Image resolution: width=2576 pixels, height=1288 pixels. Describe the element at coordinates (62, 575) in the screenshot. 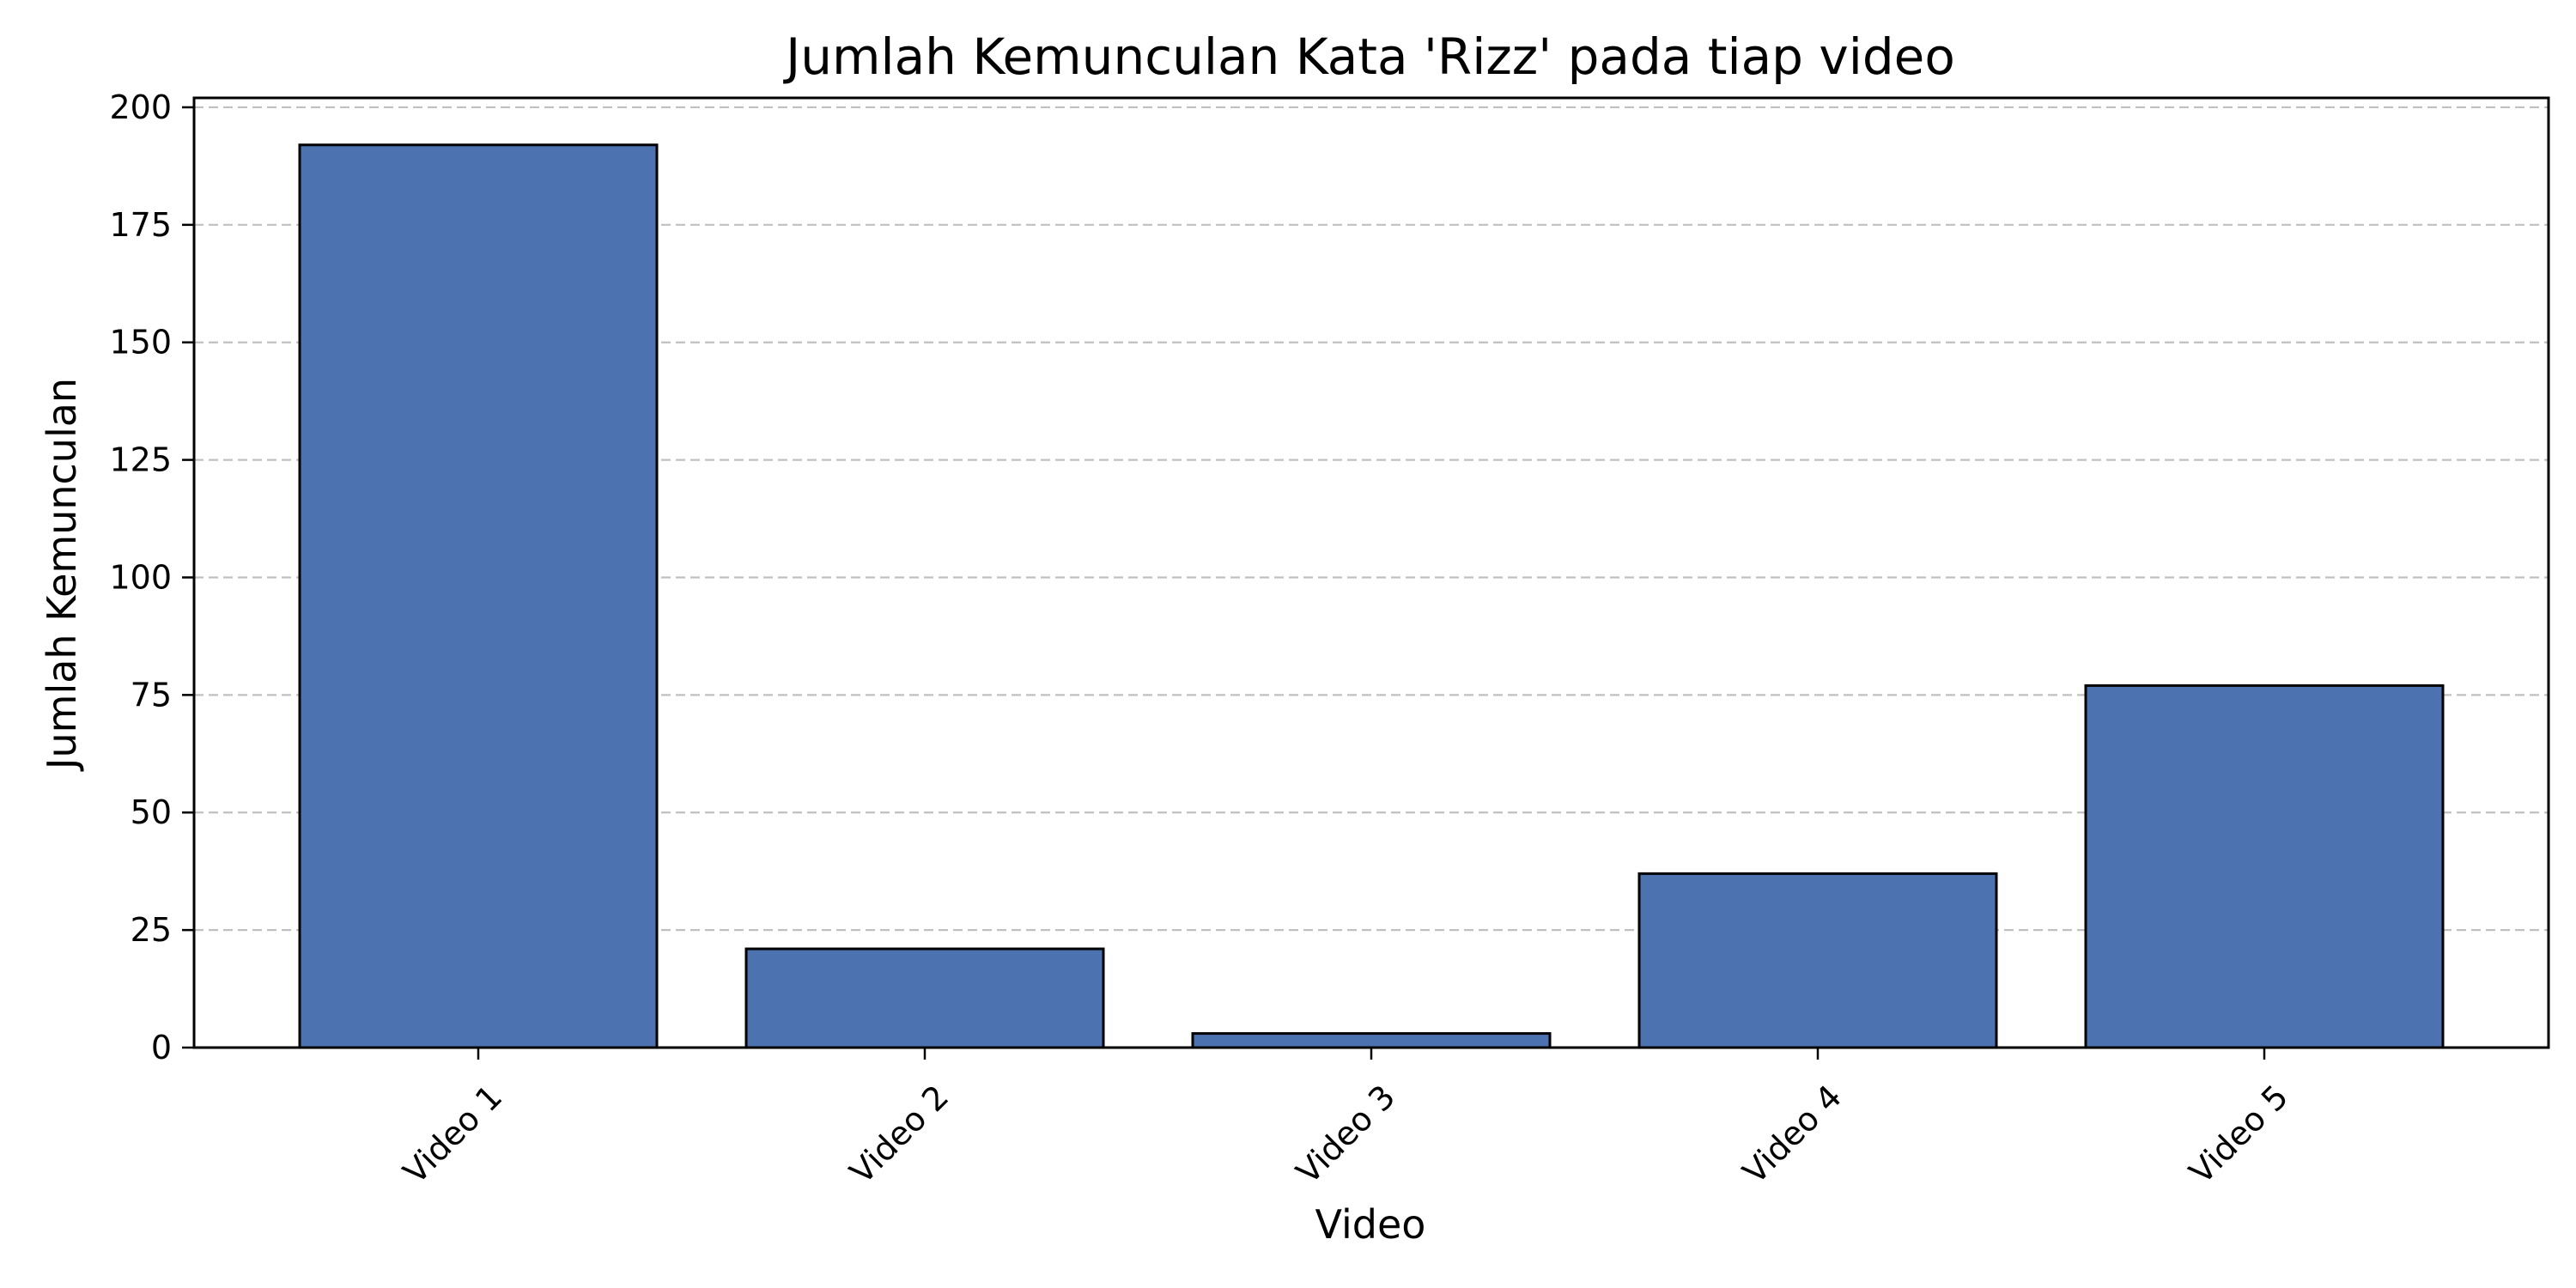

I see `y-axis-label: Jumlah Kemunculan` at that location.